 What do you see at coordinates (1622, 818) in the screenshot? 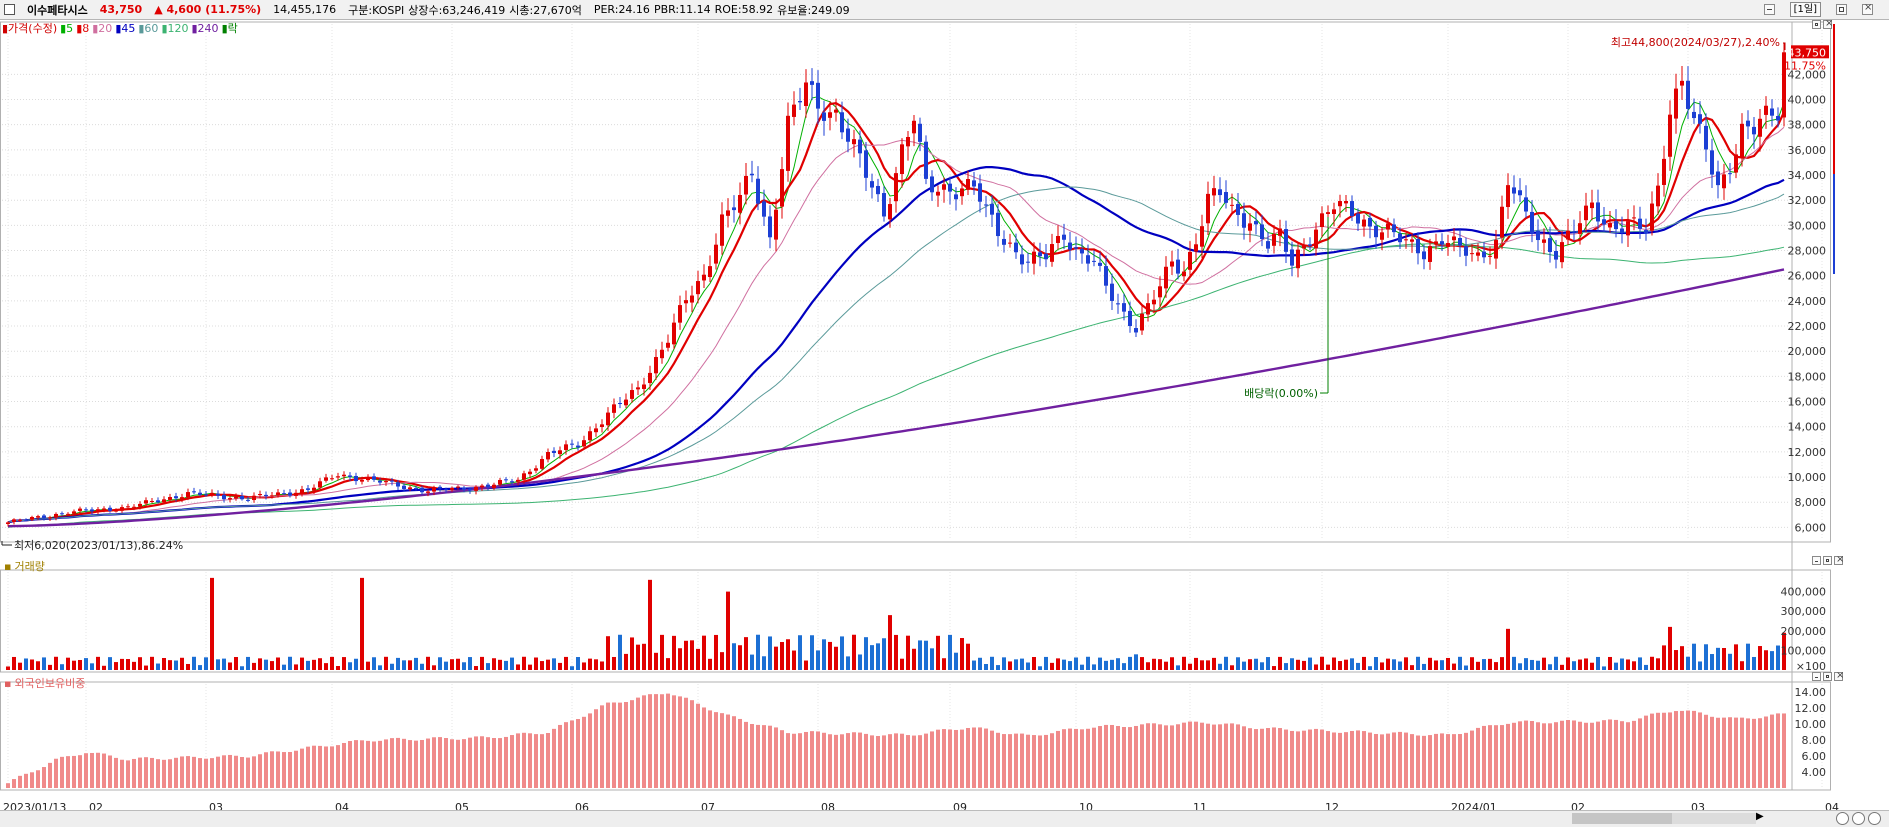
I see `chart-scrollbar-thumb` at bounding box center [1622, 818].